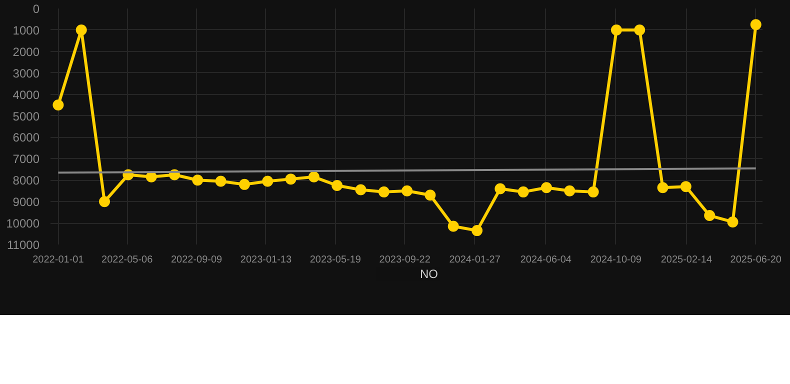  I want to click on y-tick-label: 10000, so click(23, 223).